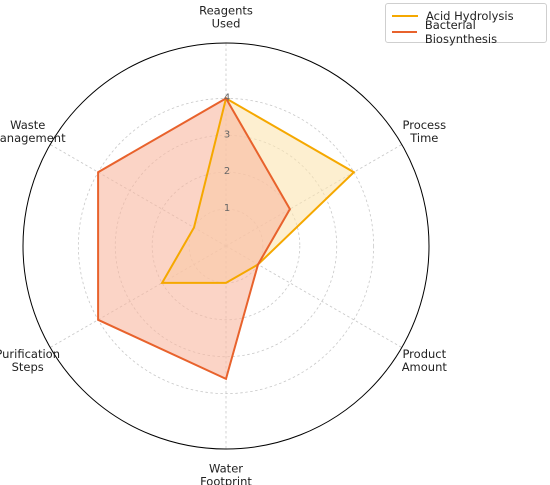  What do you see at coordinates (227, 134) in the screenshot?
I see `tick-label-3: 3` at bounding box center [227, 134].